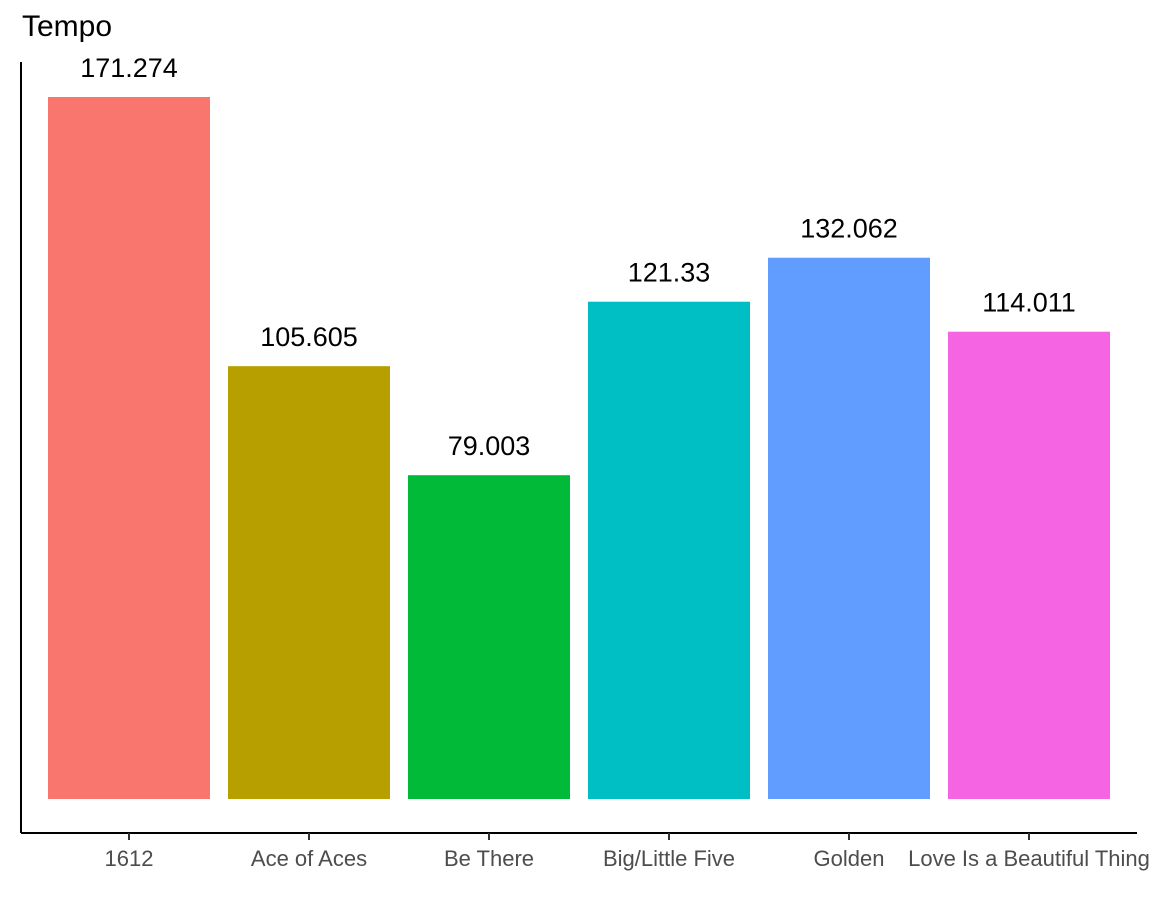 The height and width of the screenshot is (921, 1152). I want to click on bar-value-label-3: 121.33, so click(669, 273).